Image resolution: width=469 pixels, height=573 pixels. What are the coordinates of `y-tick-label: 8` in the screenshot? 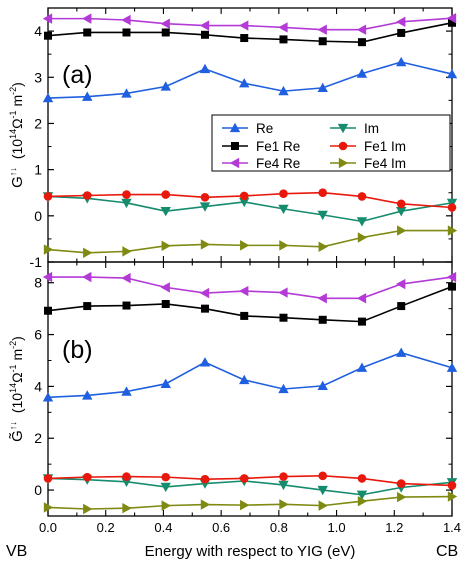 It's located at (38, 283).